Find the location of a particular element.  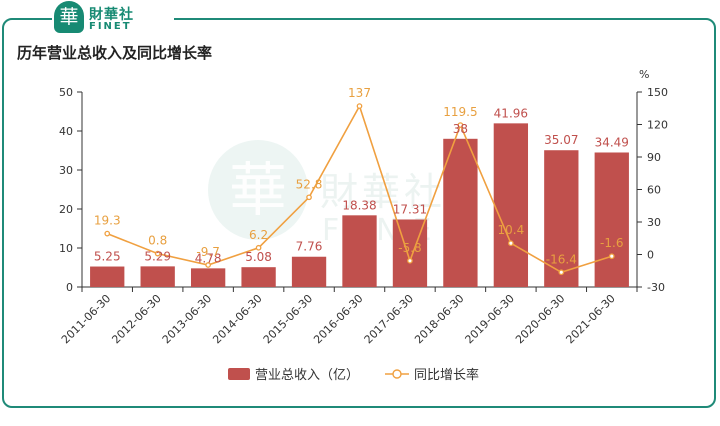

watermark-circle is located at coordinates (258, 190).